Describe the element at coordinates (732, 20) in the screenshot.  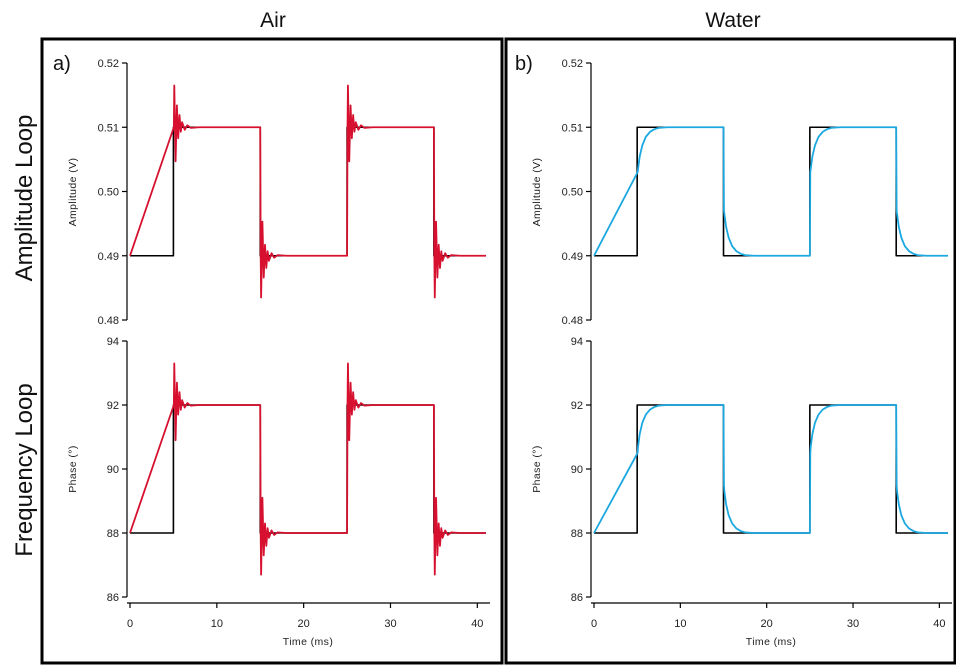
I see `column-title-water: Water` at that location.